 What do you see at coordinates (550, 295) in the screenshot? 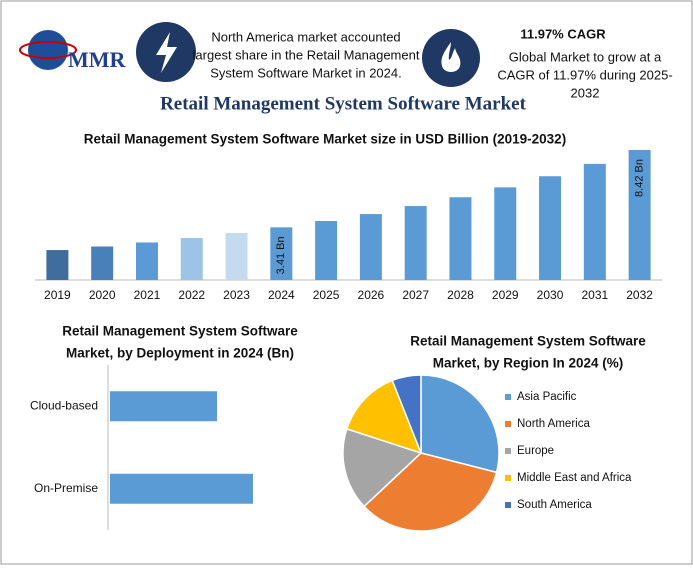
I see `x-tick-label: 2030` at bounding box center [550, 295].